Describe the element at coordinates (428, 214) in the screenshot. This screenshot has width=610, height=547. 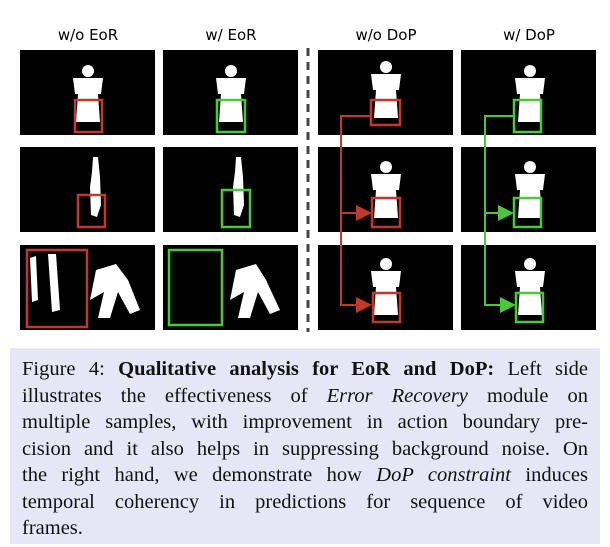
I see `arrows` at that location.